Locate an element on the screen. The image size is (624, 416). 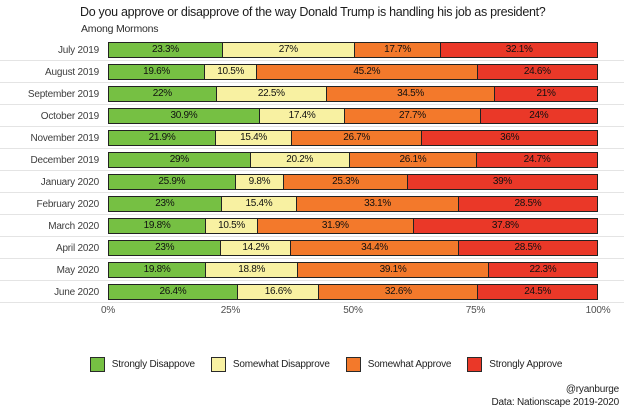
segment-value-label: 36% is located at coordinates (510, 137).